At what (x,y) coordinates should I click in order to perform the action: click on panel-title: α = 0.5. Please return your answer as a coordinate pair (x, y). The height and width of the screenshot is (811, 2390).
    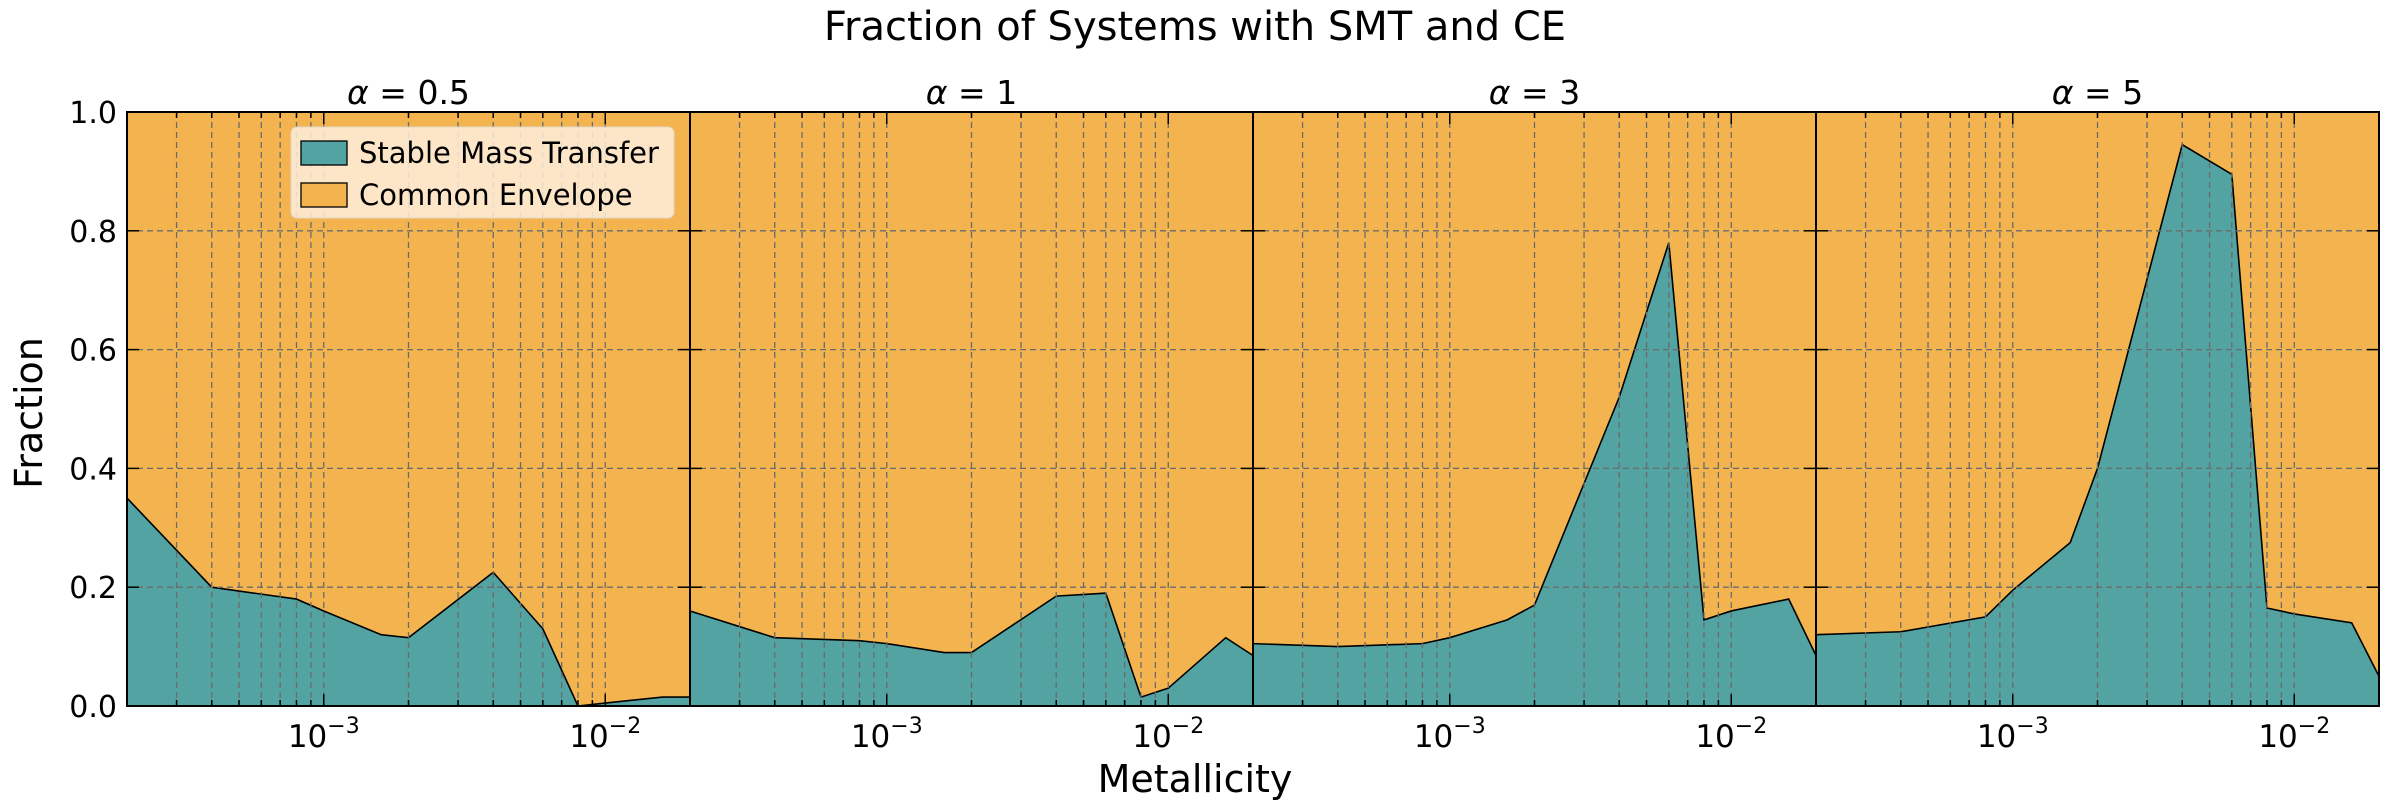
    Looking at the image, I should click on (408, 92).